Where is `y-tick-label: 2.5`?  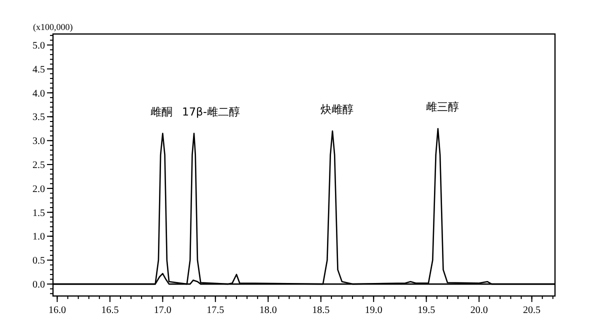
y-tick-label: 2.5 is located at coordinates (38, 166).